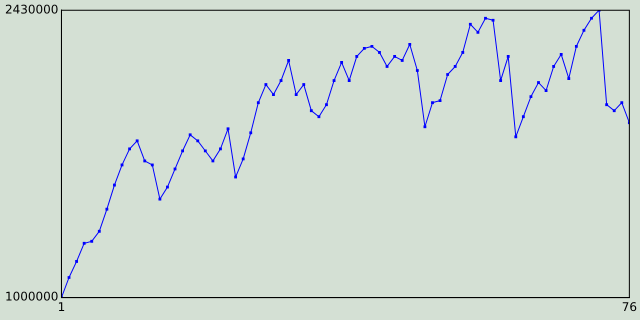  What do you see at coordinates (62, 307) in the screenshot?
I see `x-tick-label: 1` at bounding box center [62, 307].